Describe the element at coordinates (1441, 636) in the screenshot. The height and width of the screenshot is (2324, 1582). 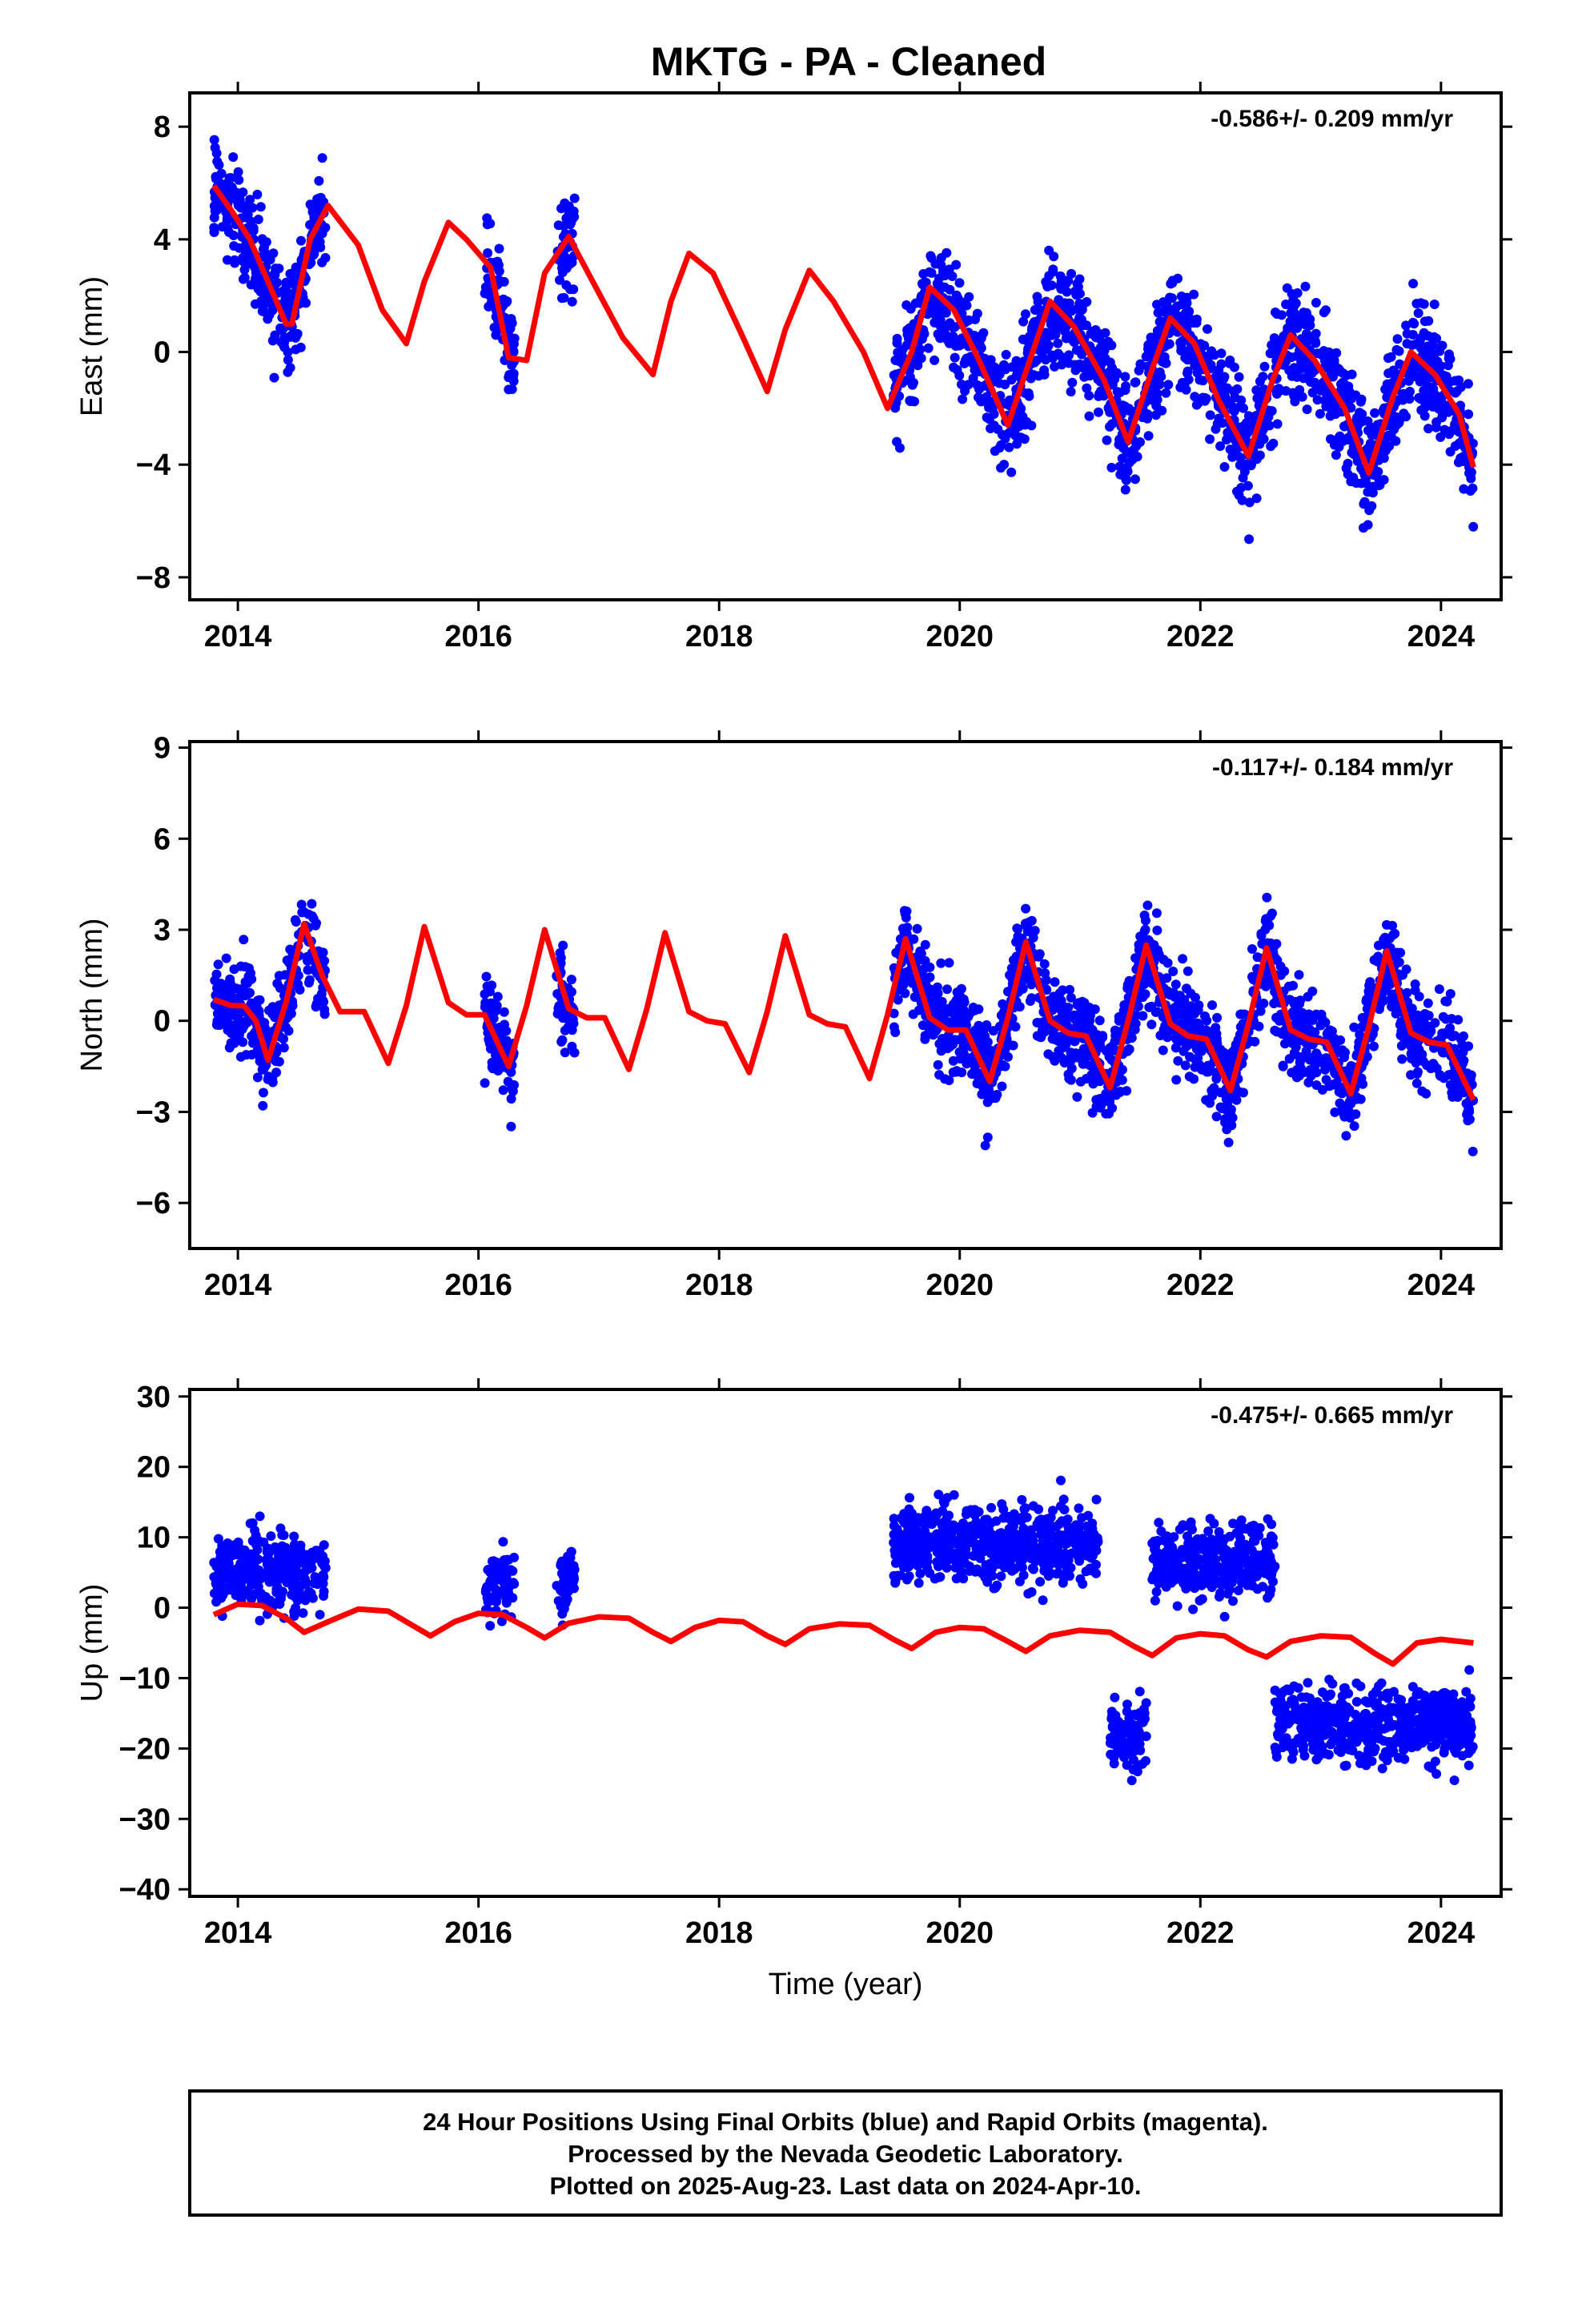
I see `x-tick-label: 2024` at that location.